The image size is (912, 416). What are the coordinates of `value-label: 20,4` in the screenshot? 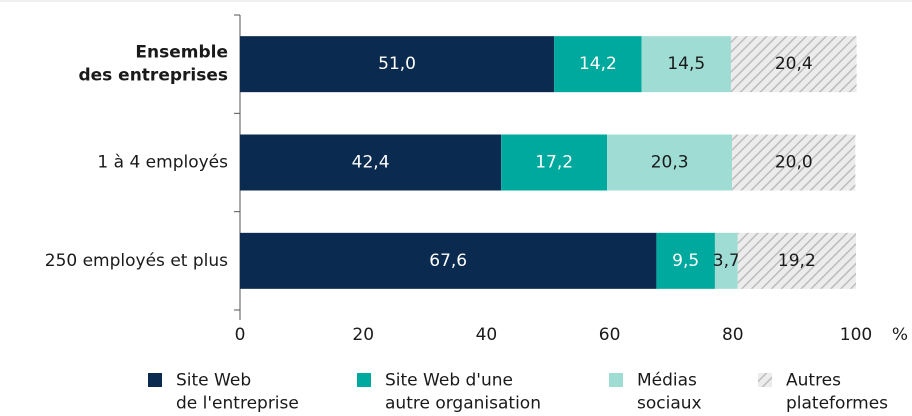 It's located at (794, 64).